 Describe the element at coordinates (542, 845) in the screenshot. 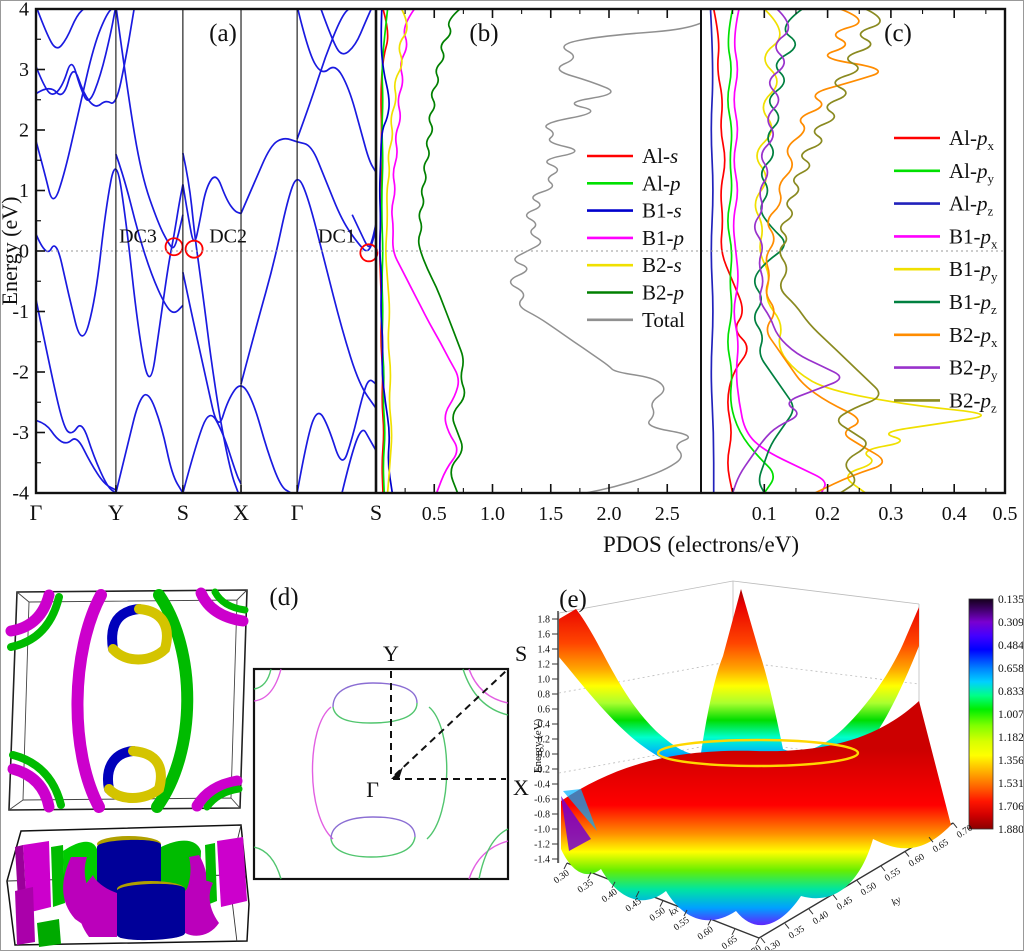

I see `z-tick-label: -1.2` at that location.